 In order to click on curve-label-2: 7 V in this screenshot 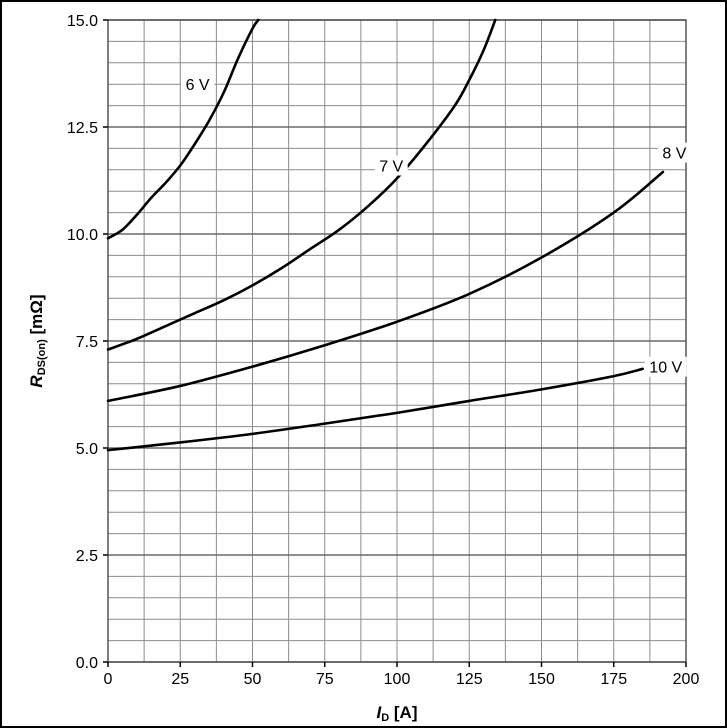, I will do `click(391, 167)`.